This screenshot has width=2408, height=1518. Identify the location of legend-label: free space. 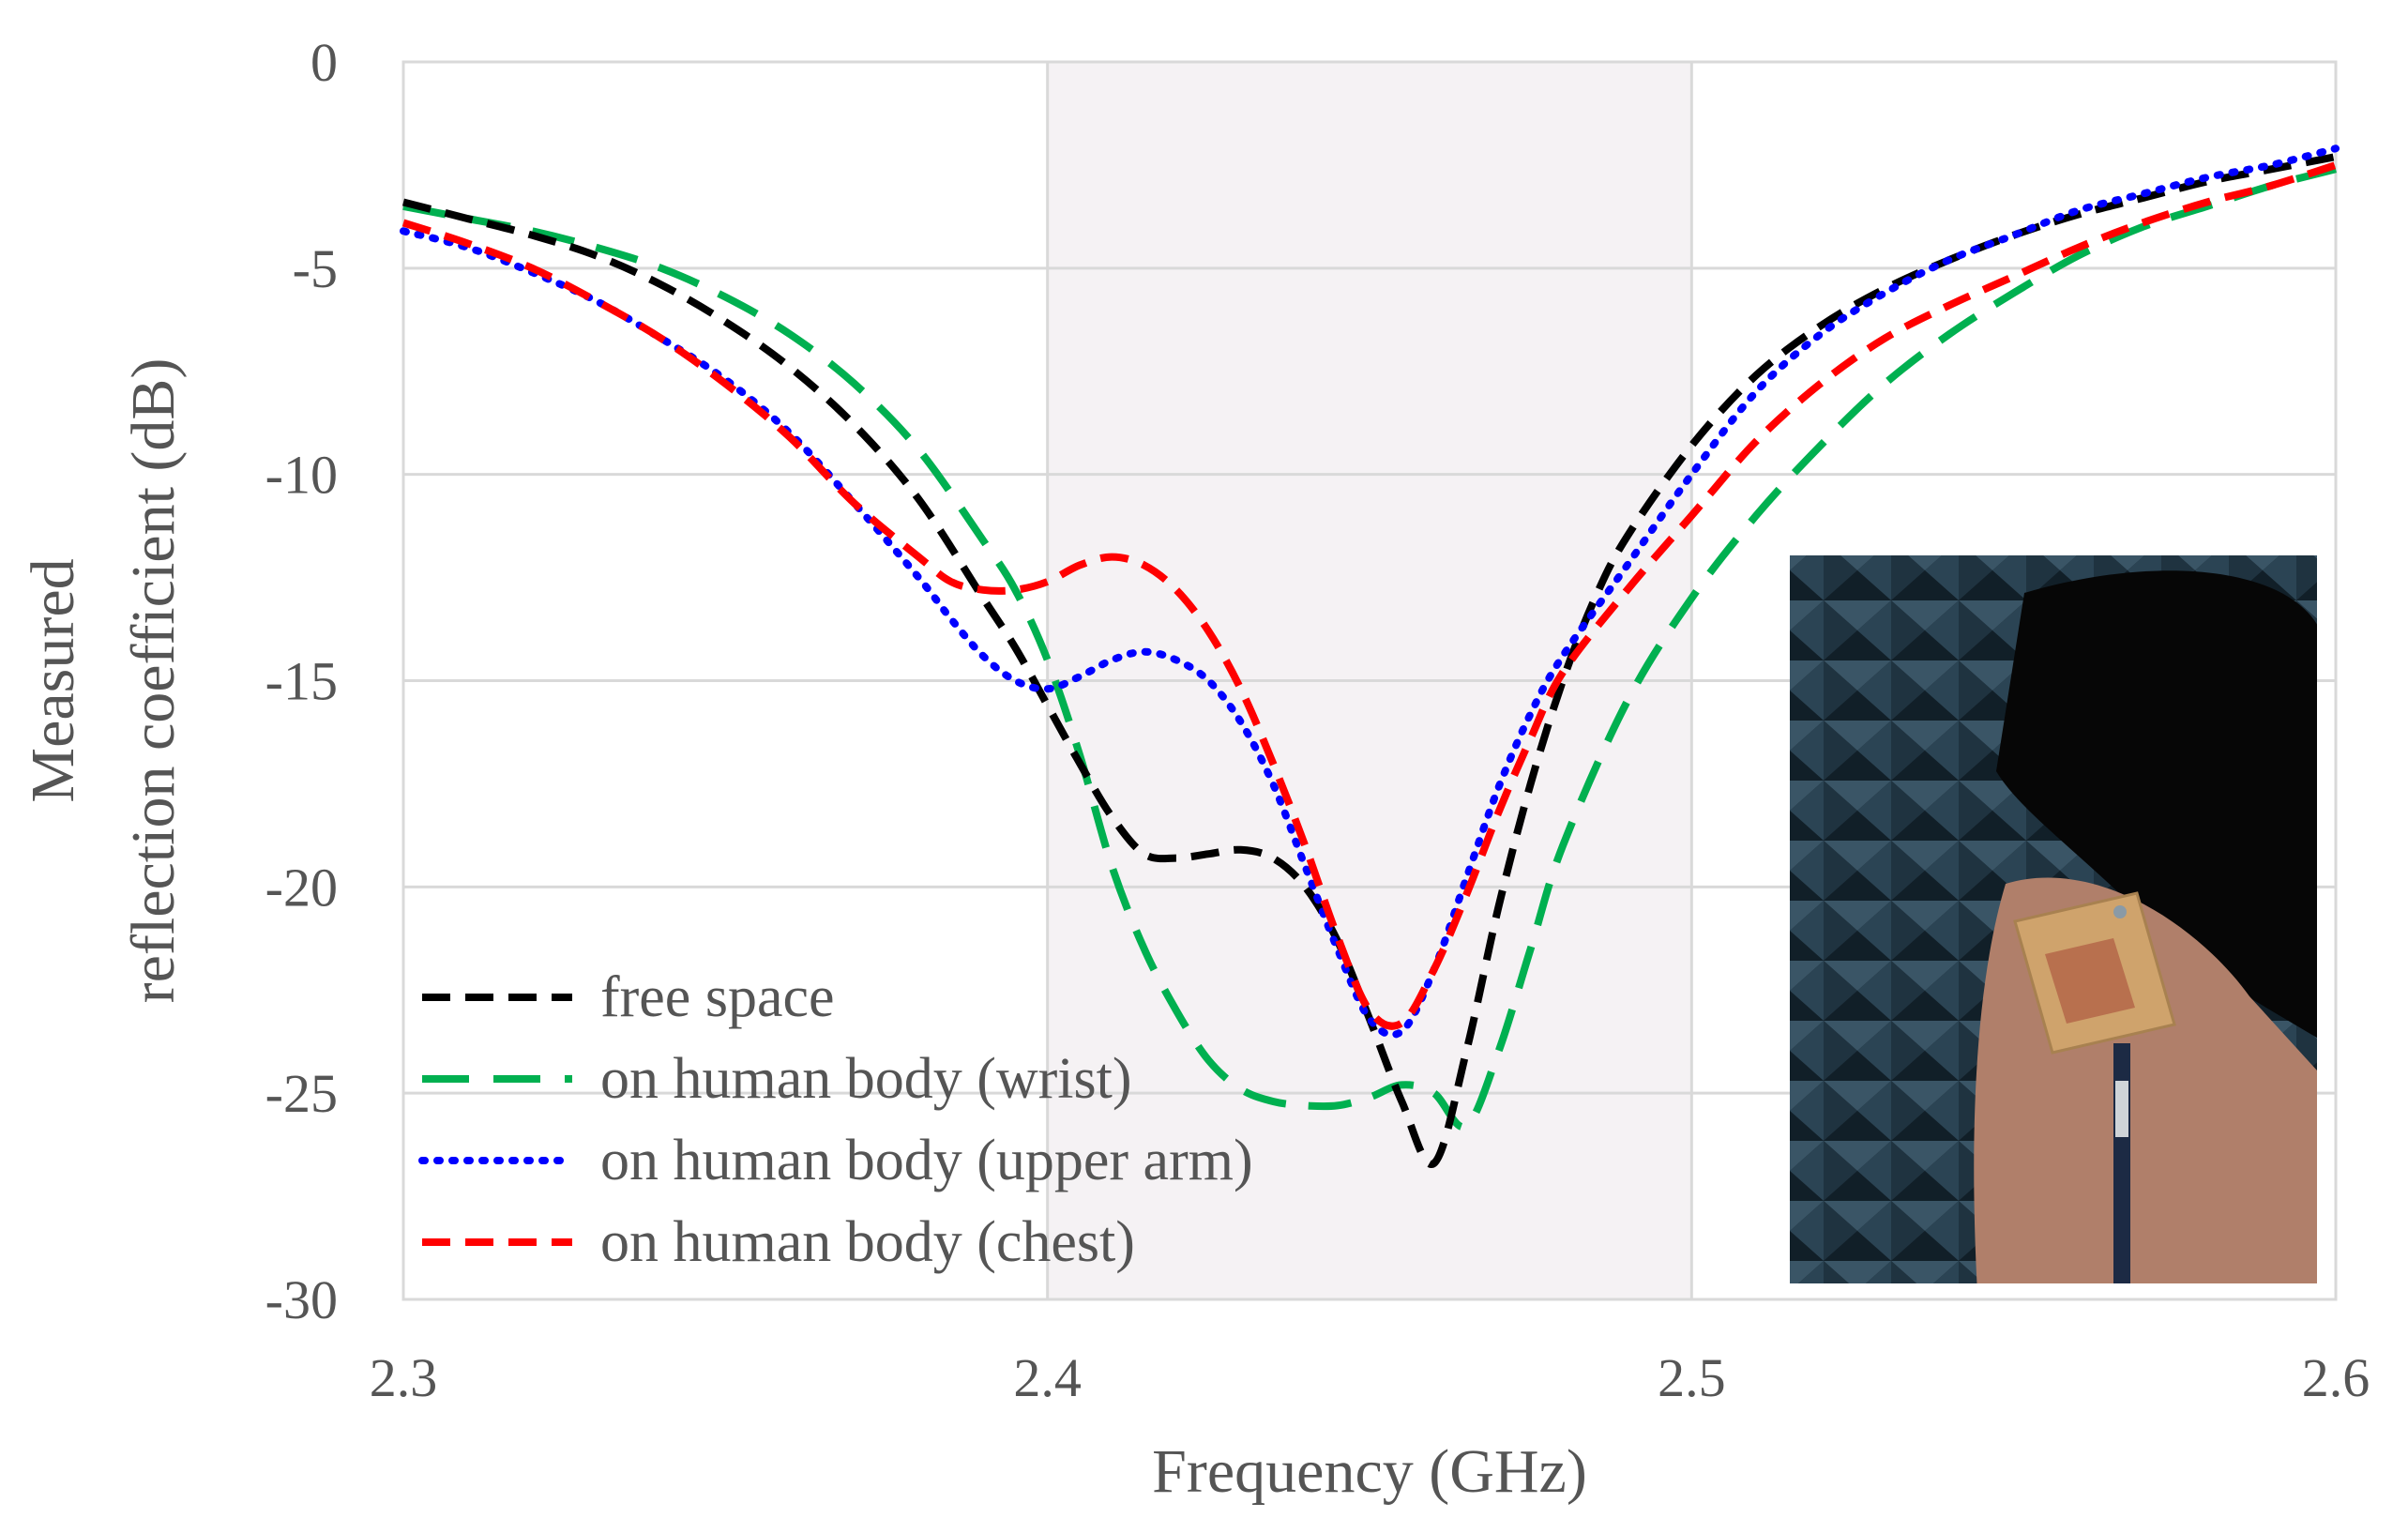
(718, 997).